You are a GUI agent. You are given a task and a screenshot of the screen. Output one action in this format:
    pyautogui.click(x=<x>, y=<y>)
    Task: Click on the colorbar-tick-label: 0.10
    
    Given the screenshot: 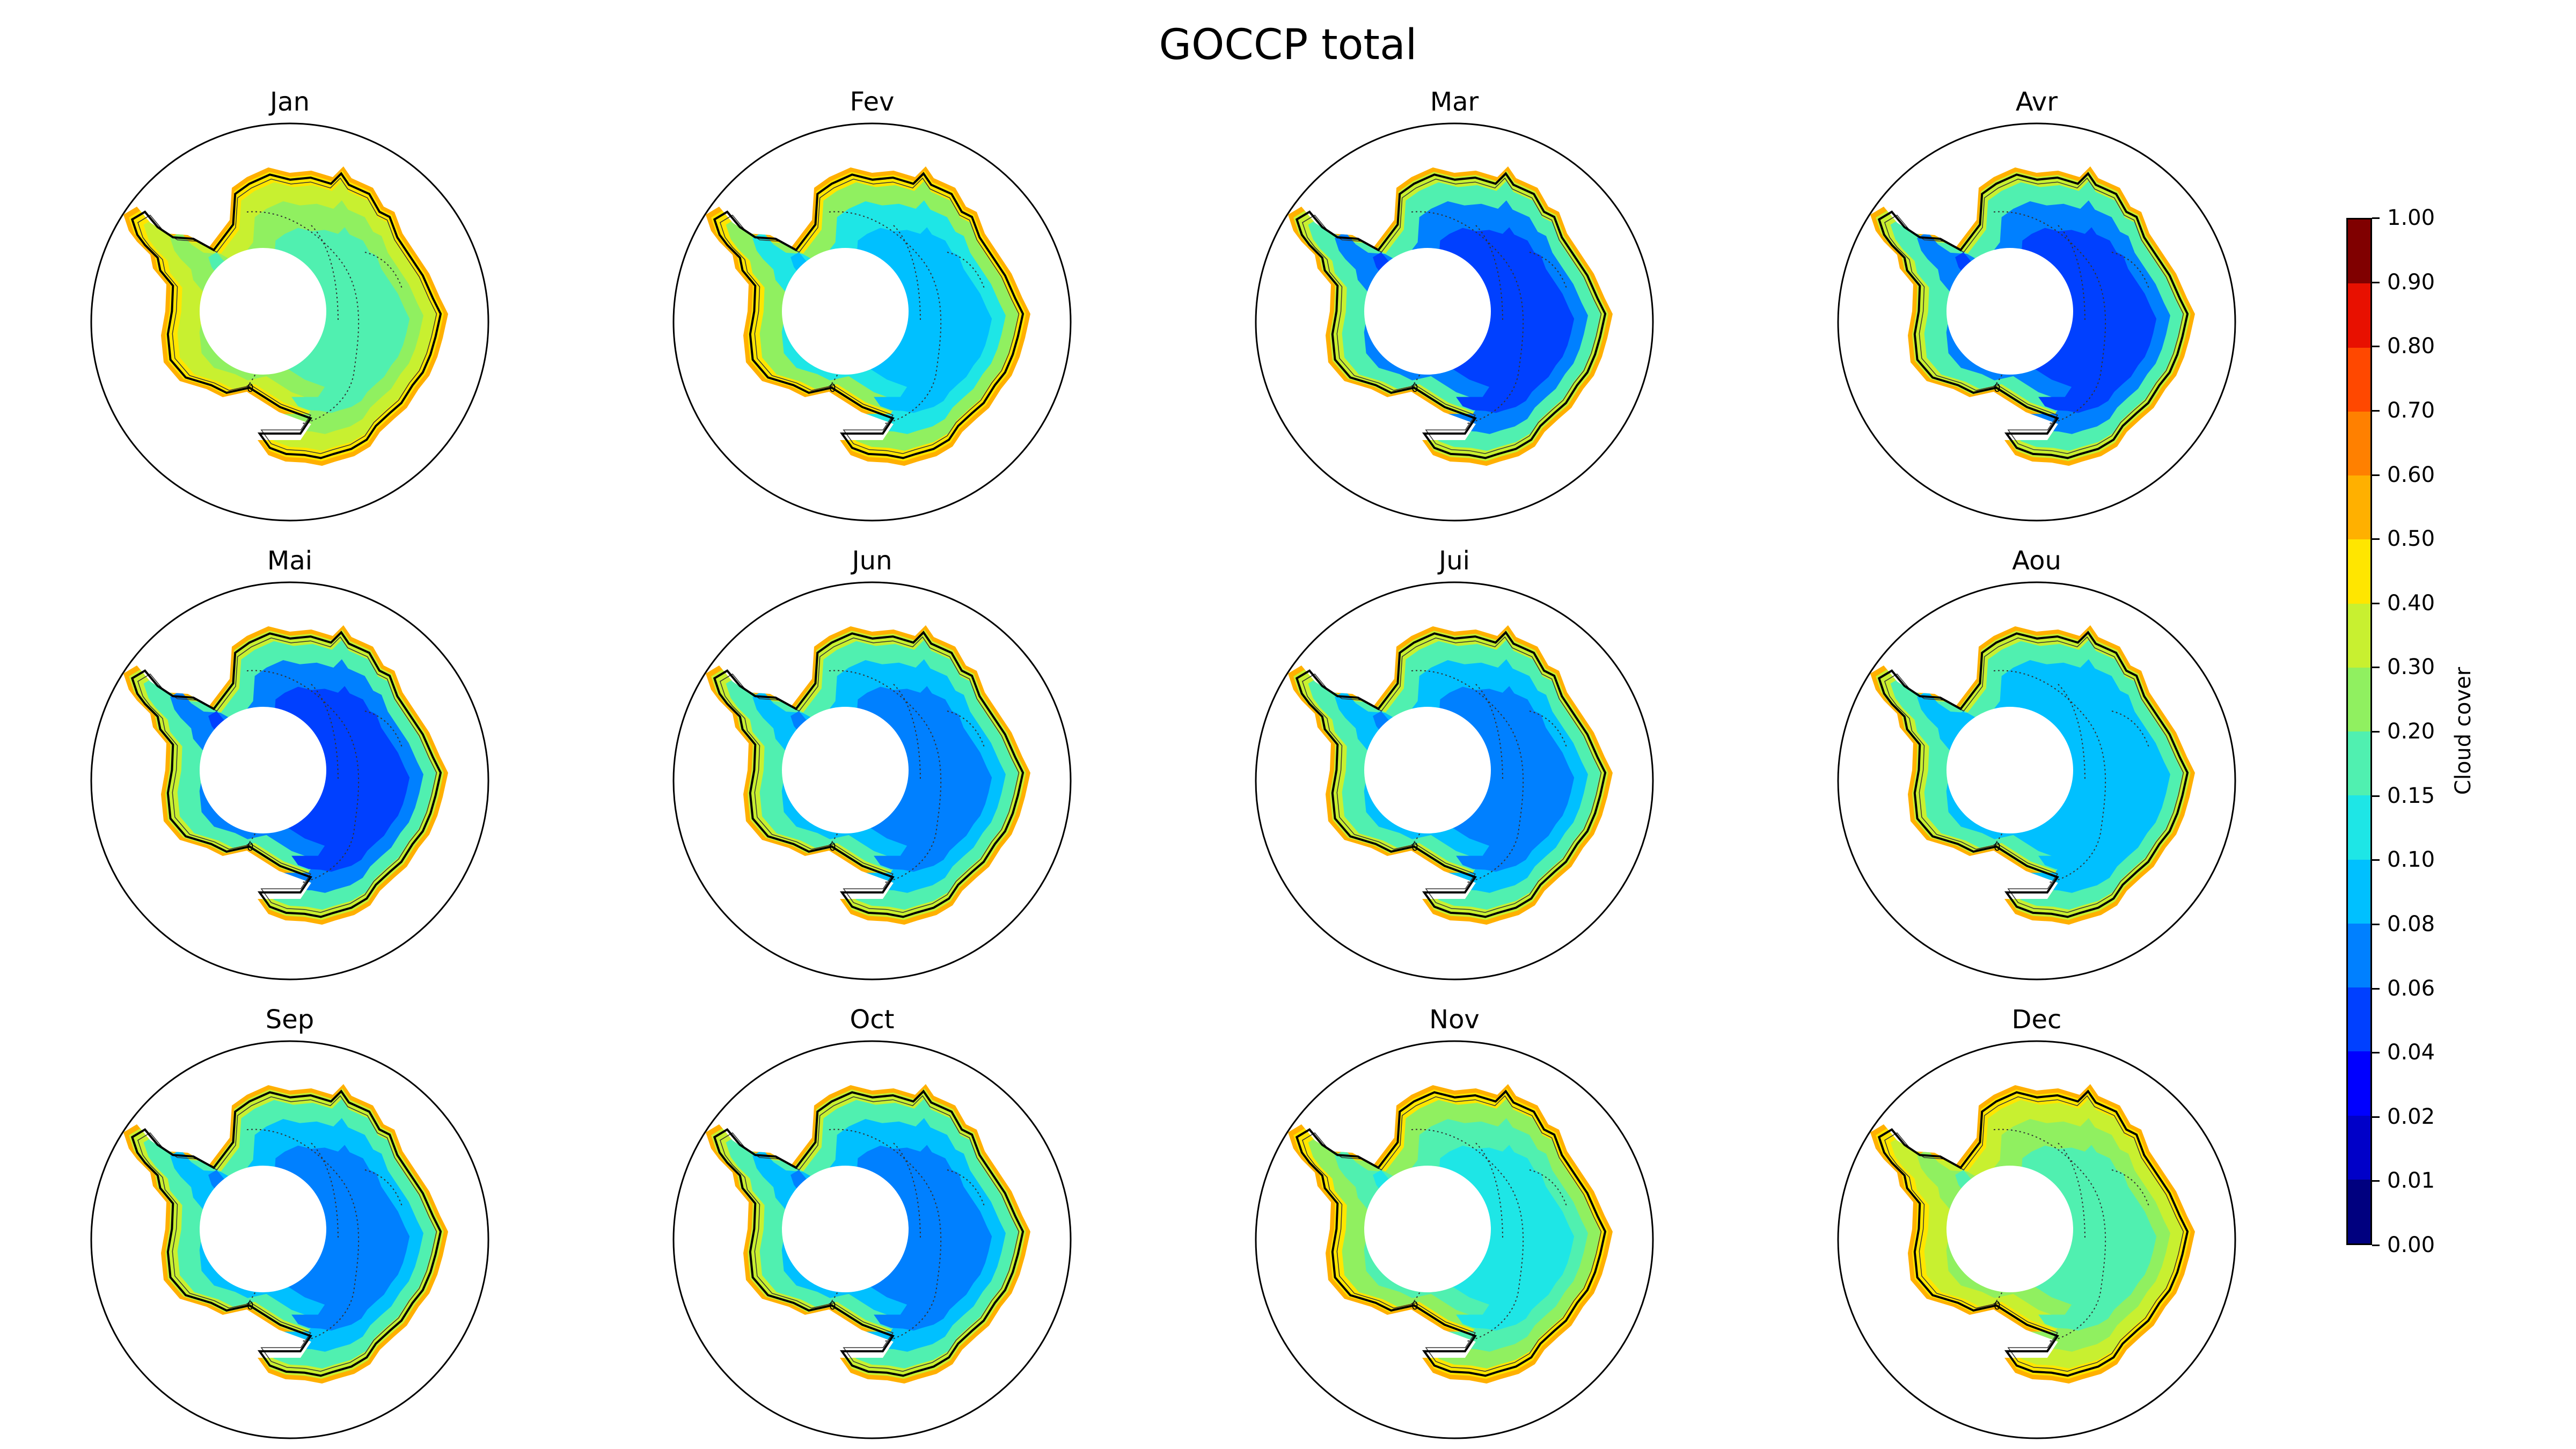 What is the action you would take?
    pyautogui.click(x=2411, y=860)
    